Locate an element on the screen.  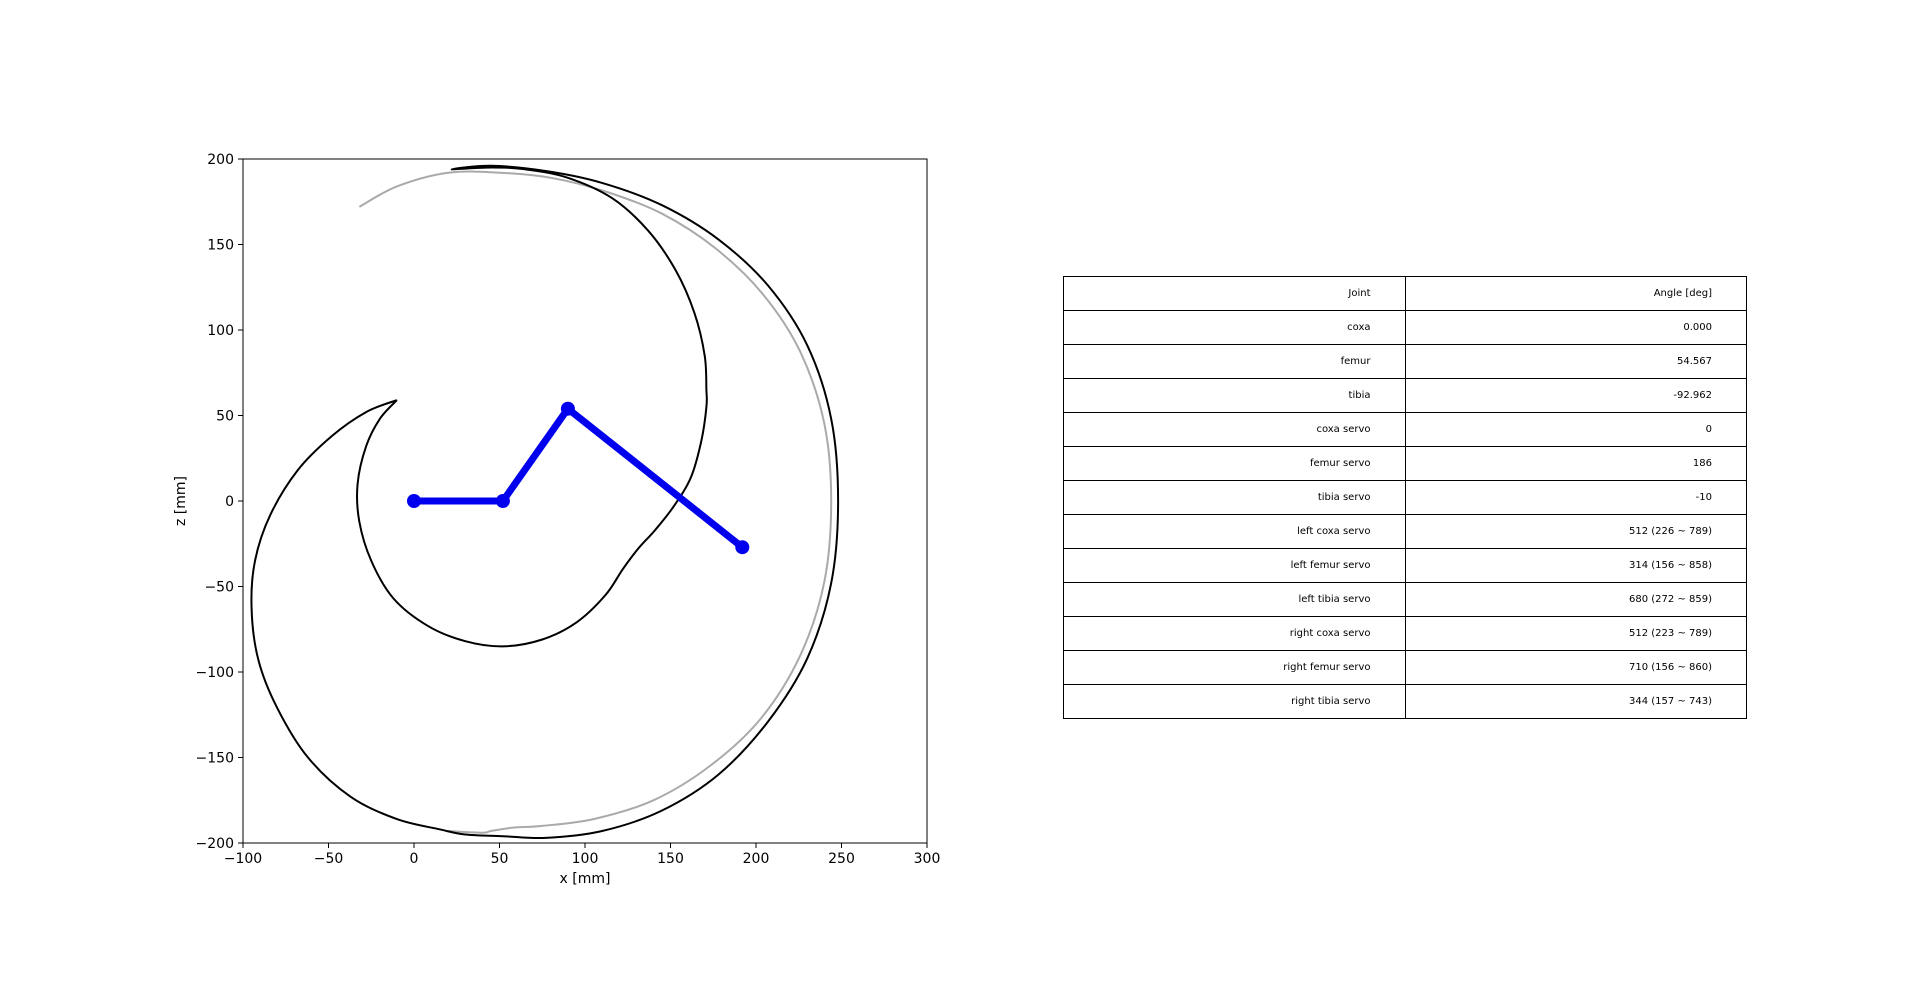
angle-value-cell: 54.567 is located at coordinates (1575, 361).